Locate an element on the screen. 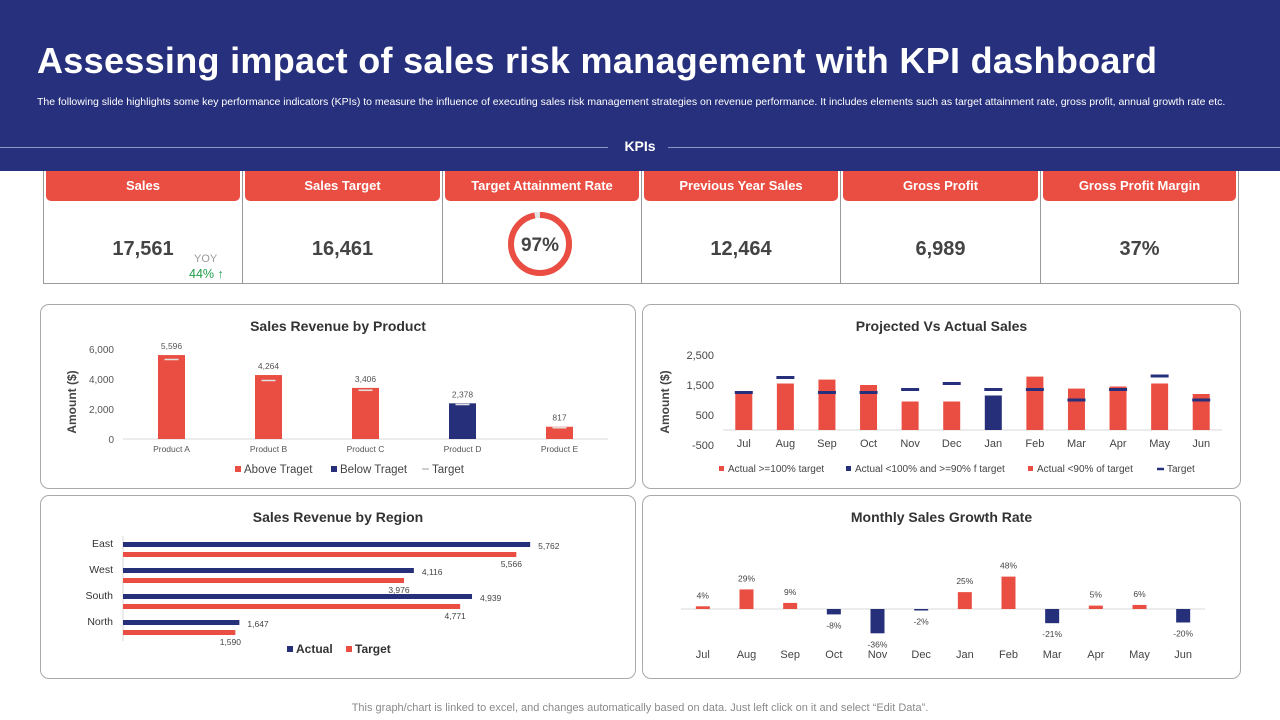 Image resolution: width=1280 pixels, height=720 pixels. kpi-label-attainment: Target Attainment Rate is located at coordinates (542, 186).